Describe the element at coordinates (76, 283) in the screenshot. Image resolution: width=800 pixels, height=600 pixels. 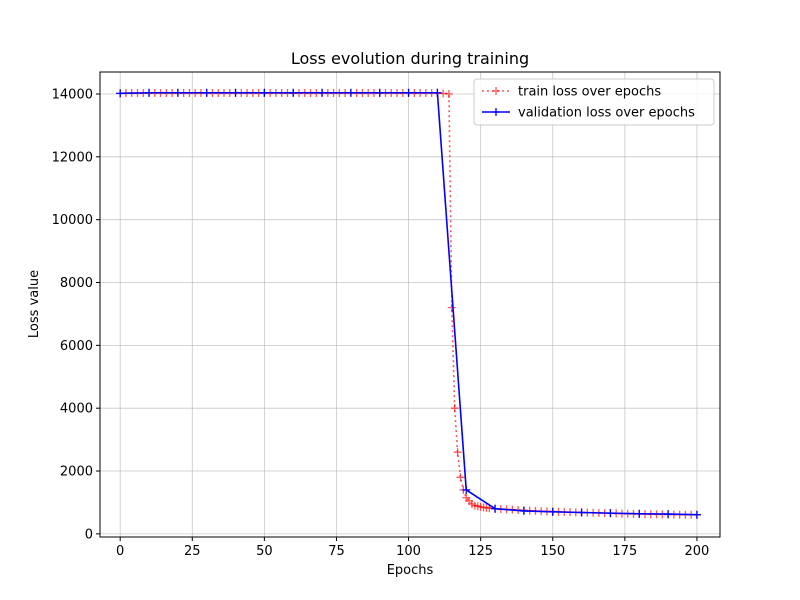
I see `y-tick-label: 8000` at that location.